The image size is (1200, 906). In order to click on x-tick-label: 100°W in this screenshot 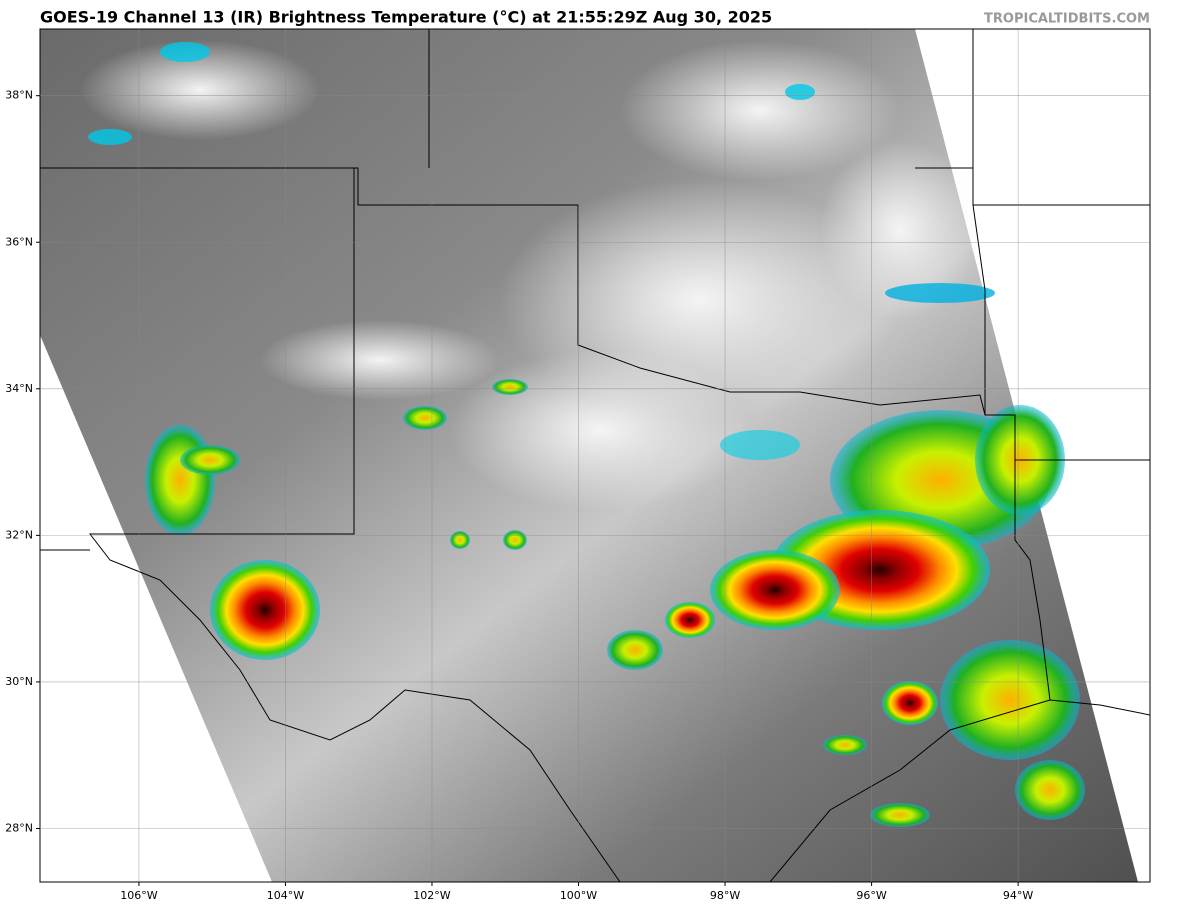, I will do `click(578, 895)`.